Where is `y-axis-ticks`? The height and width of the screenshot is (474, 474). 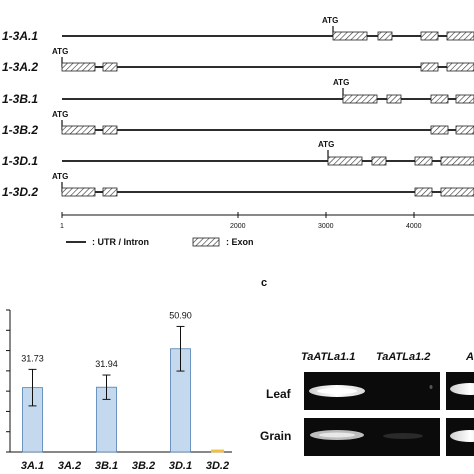 y-axis-ticks is located at coordinates (8, 381).